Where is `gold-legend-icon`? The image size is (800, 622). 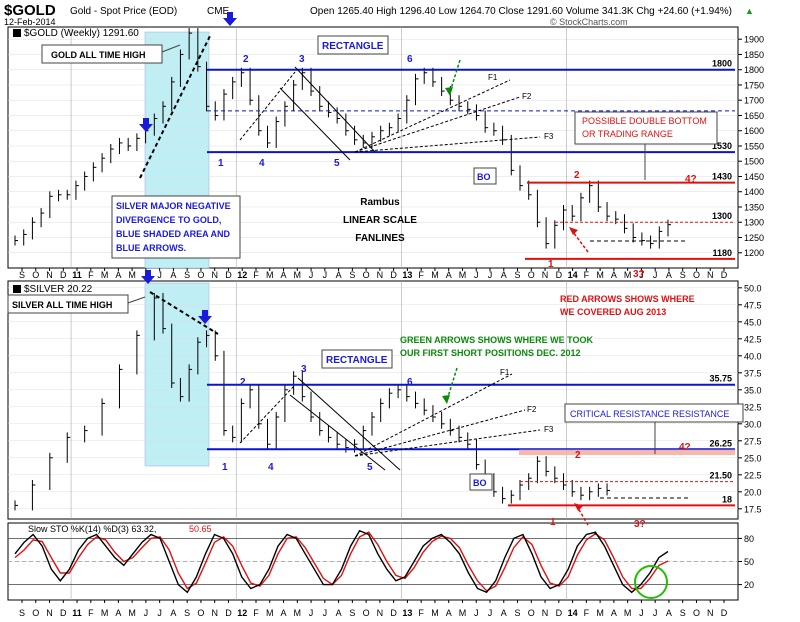
gold-legend-icon is located at coordinates (17, 33).